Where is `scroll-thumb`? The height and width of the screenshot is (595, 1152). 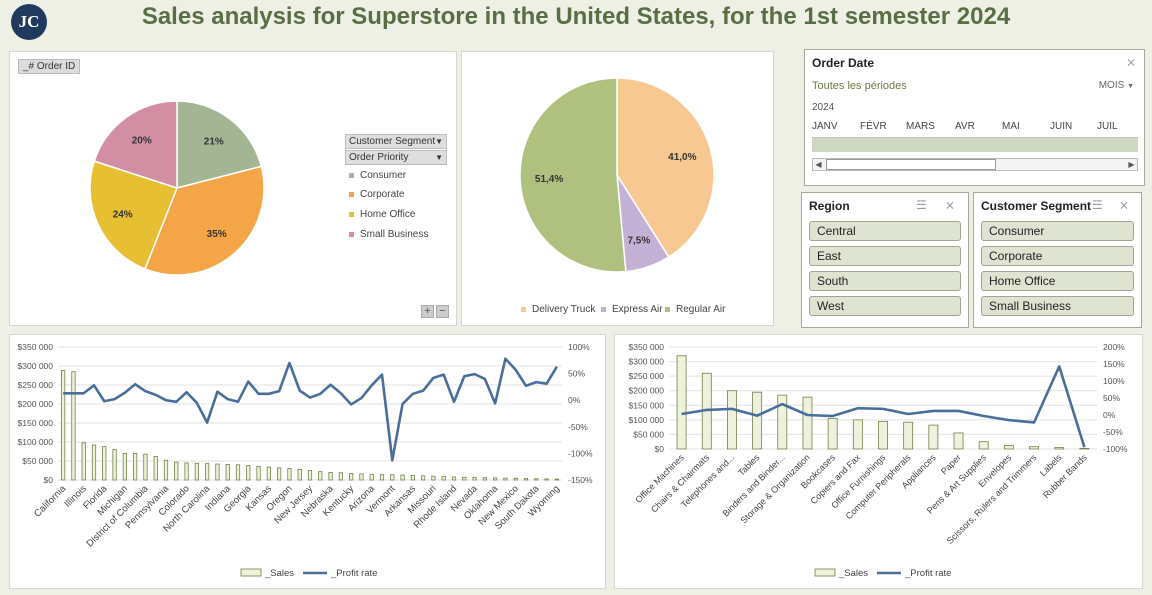
scroll-thumb is located at coordinates (911, 164).